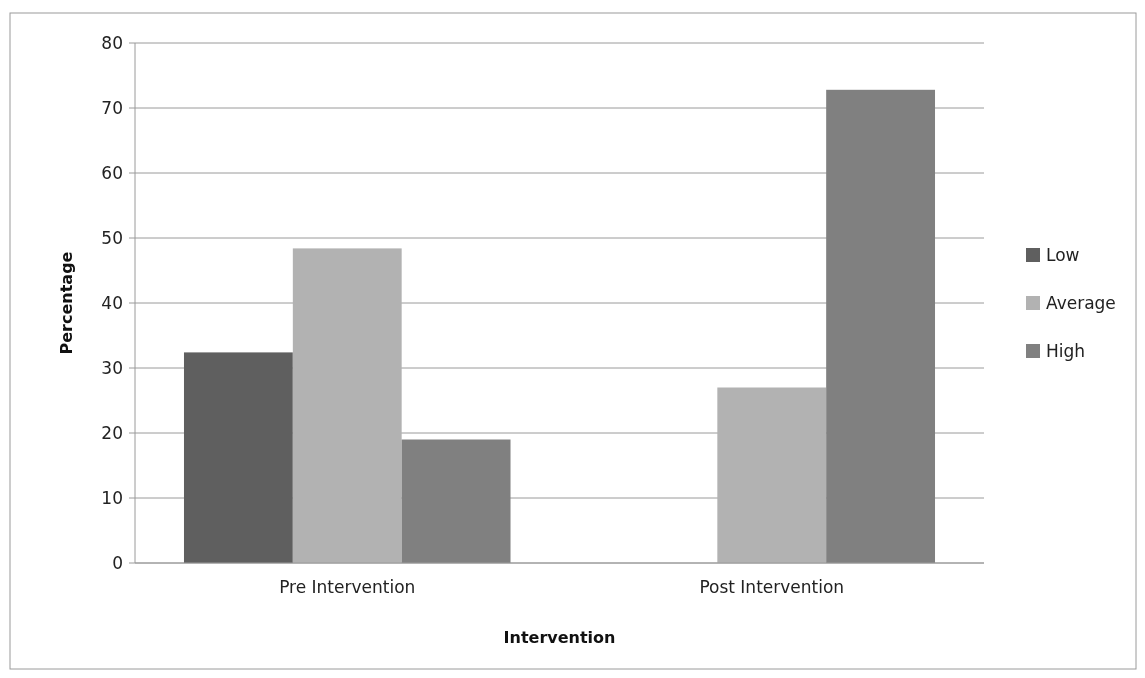 The image size is (1145, 678). I want to click on y-tick-label: 10, so click(112, 497).